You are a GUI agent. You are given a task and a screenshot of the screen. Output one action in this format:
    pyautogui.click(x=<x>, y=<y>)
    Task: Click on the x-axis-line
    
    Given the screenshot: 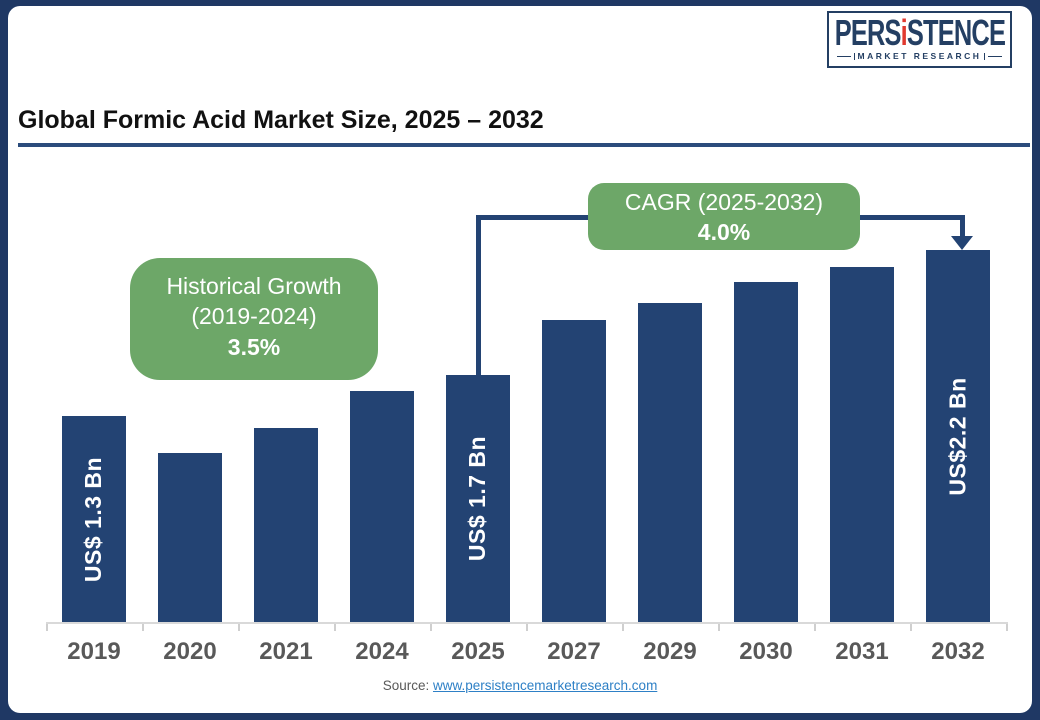 What is the action you would take?
    pyautogui.click(x=527, y=623)
    